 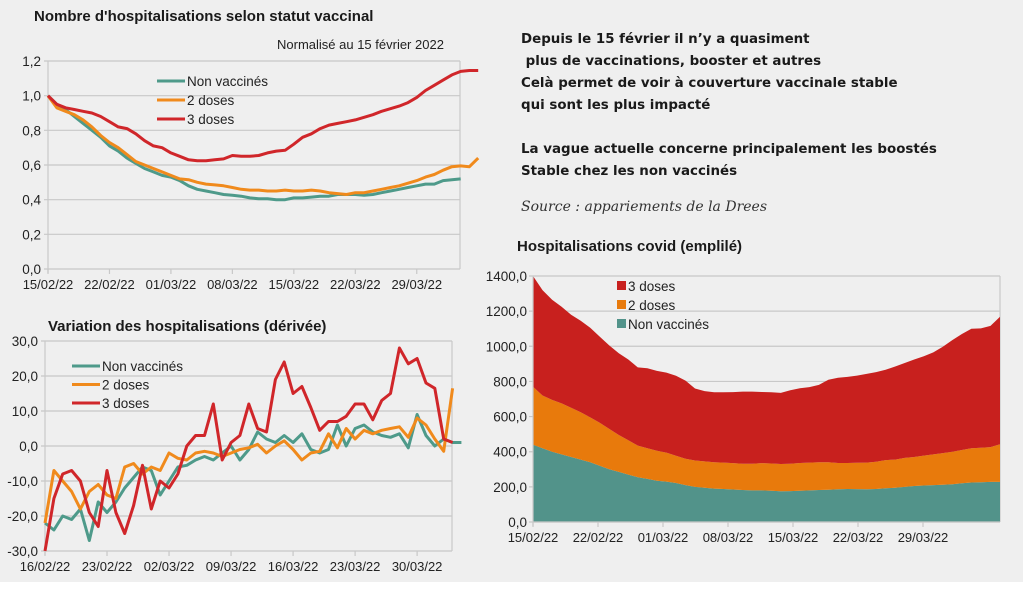 What do you see at coordinates (510, 417) in the screenshot?
I see `y-tick-label: 600,0` at bounding box center [510, 417].